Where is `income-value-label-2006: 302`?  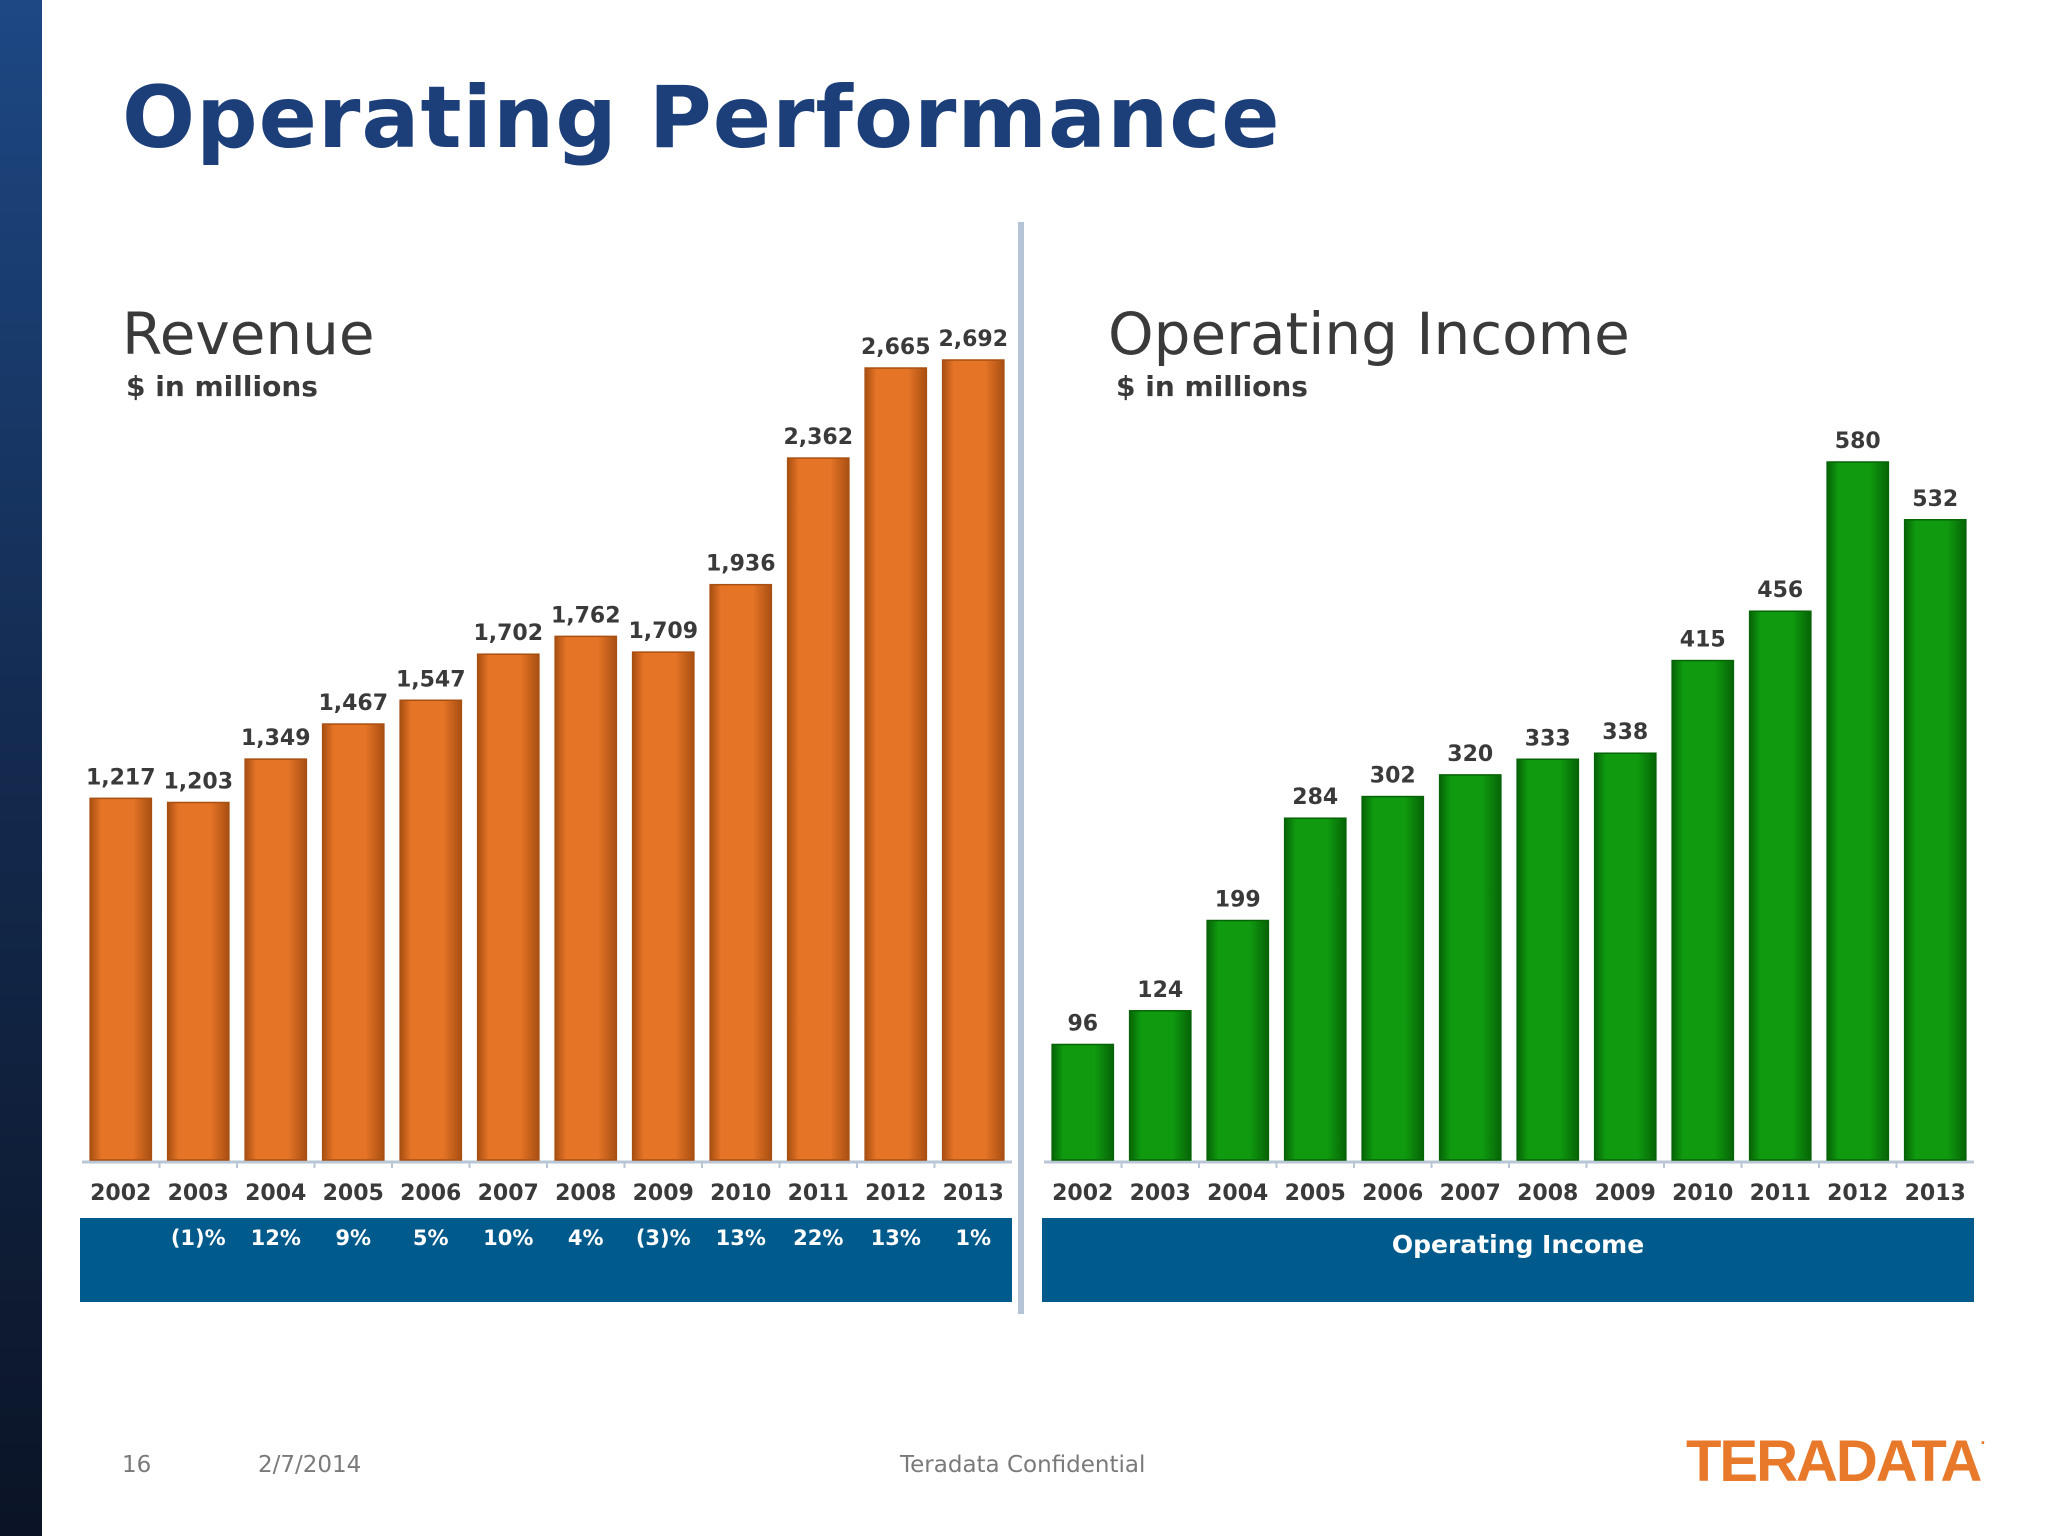
income-value-label-2006: 302 is located at coordinates (1393, 776).